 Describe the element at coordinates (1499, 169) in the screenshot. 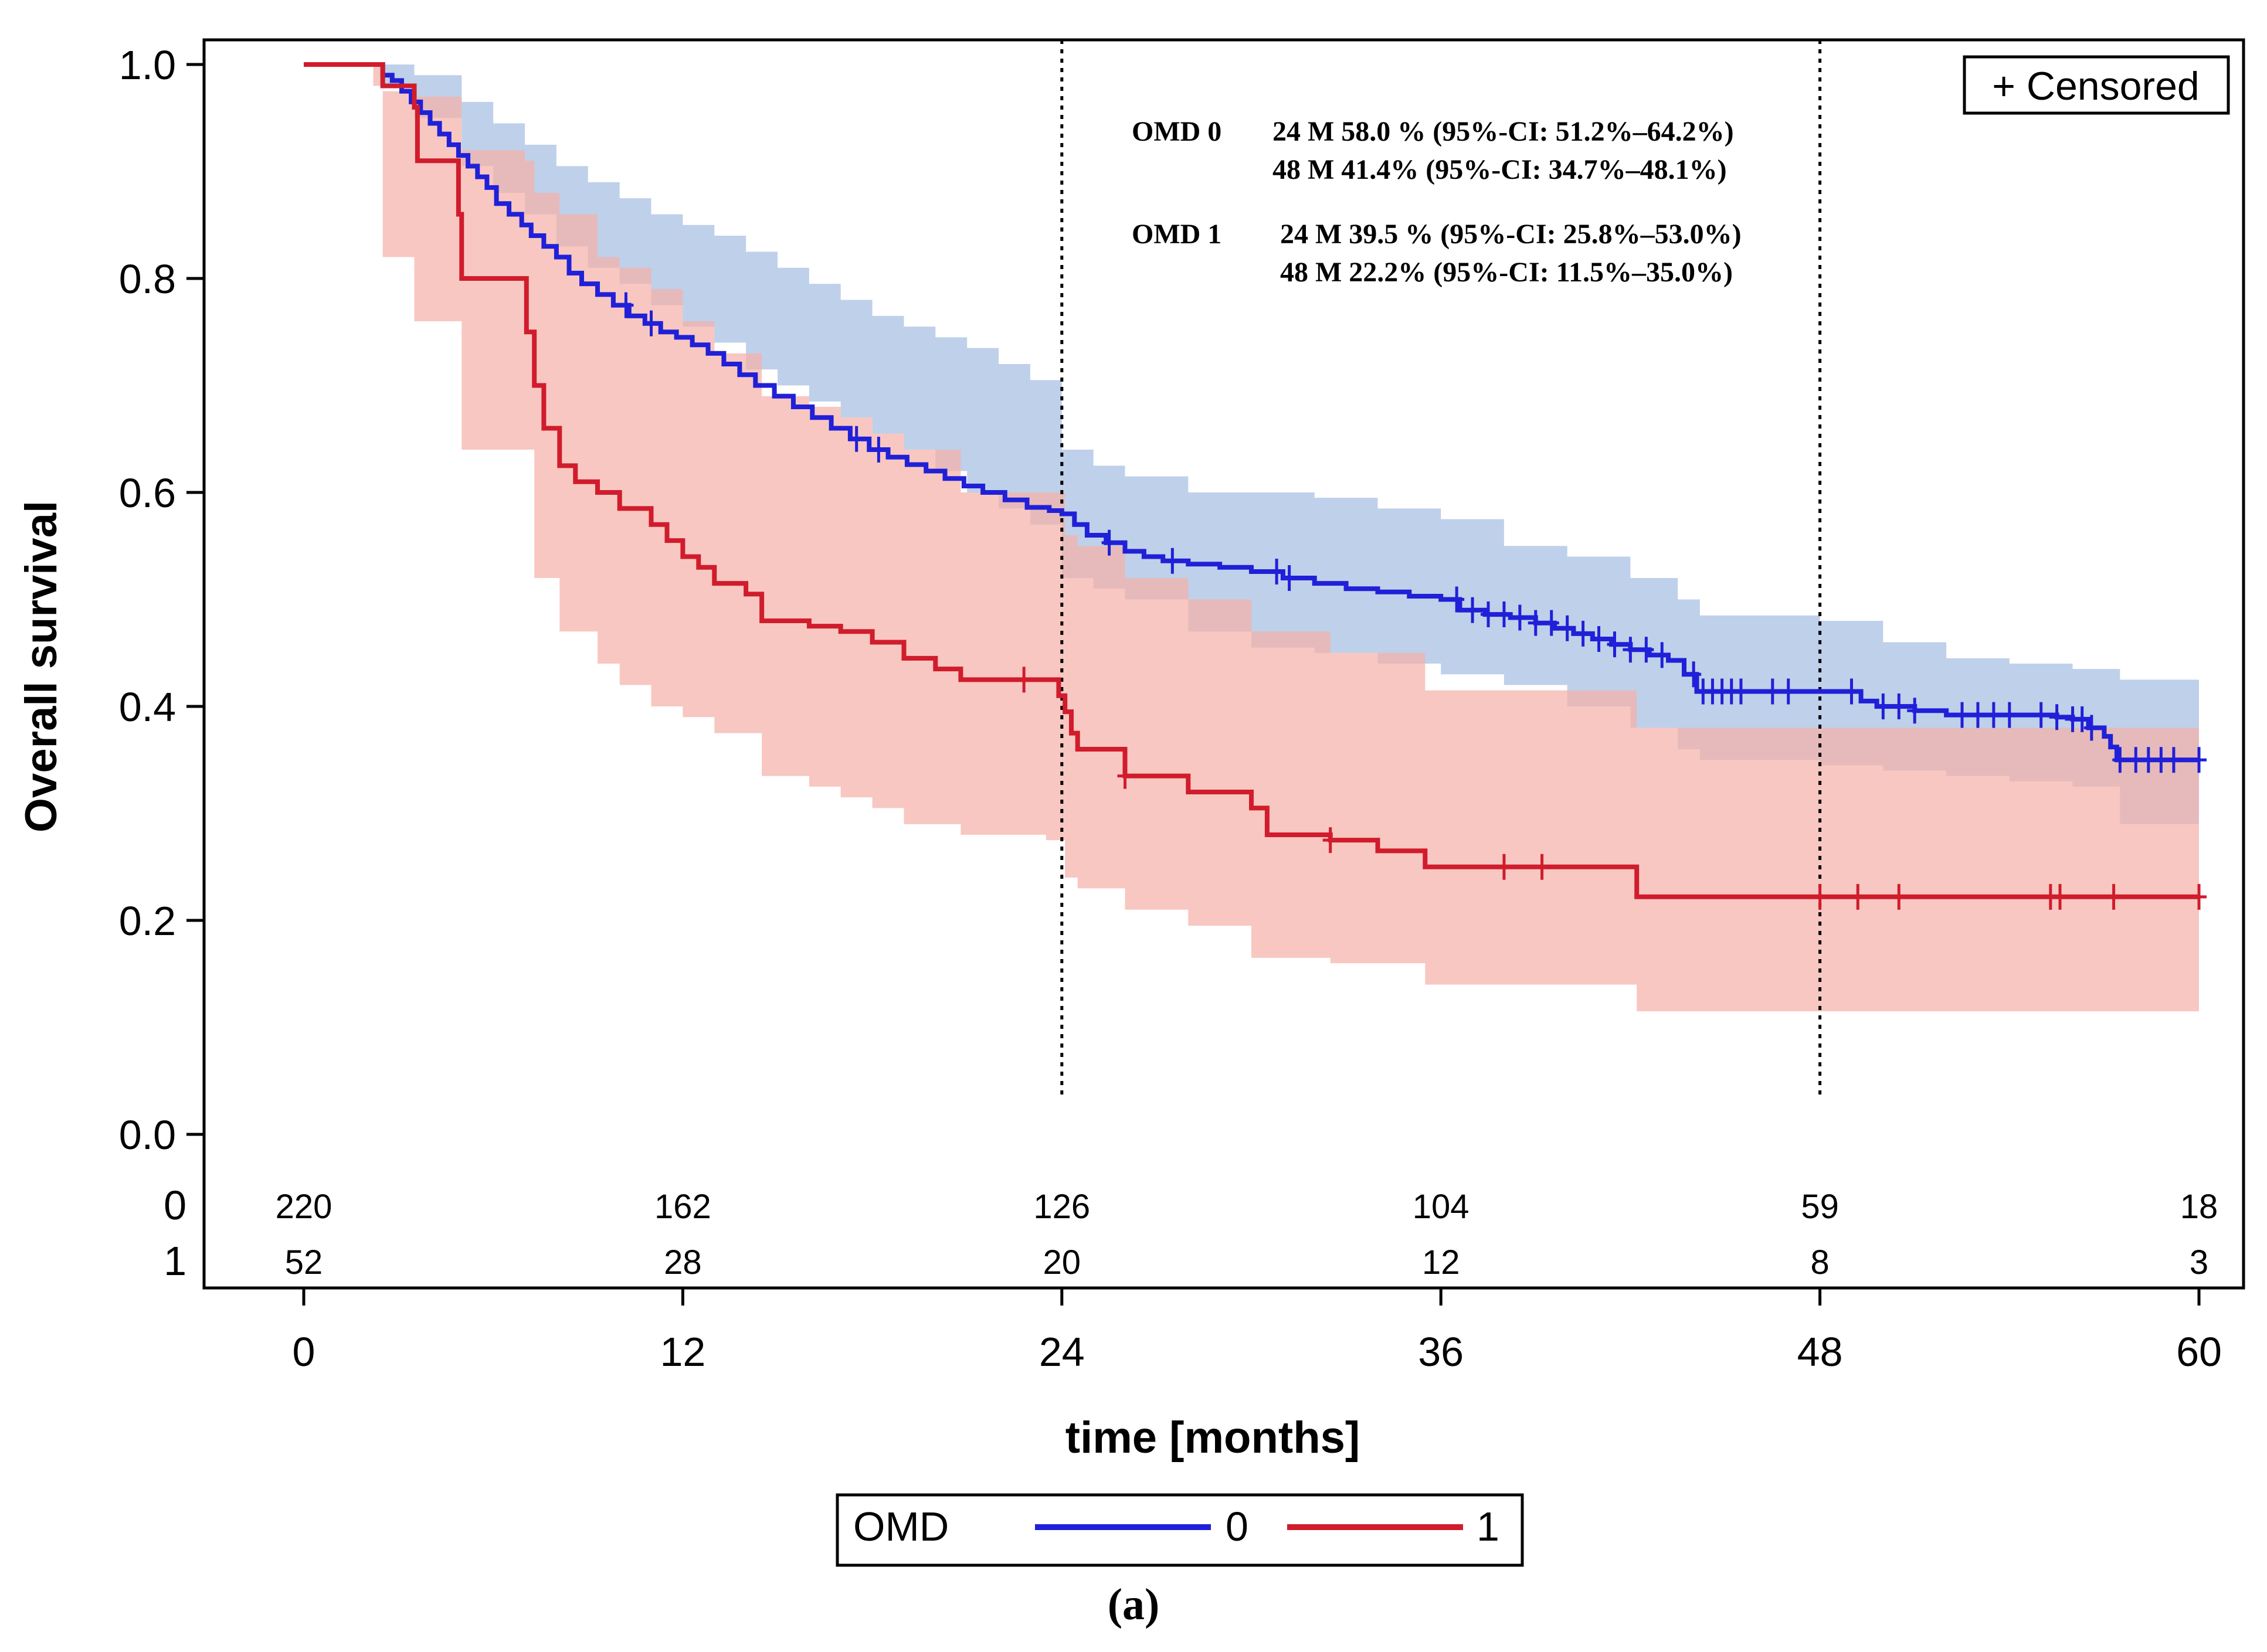

I see `annotation-0-line-2: 48 M 41.4% (95%-CI: 34.7%–48.1%)` at that location.